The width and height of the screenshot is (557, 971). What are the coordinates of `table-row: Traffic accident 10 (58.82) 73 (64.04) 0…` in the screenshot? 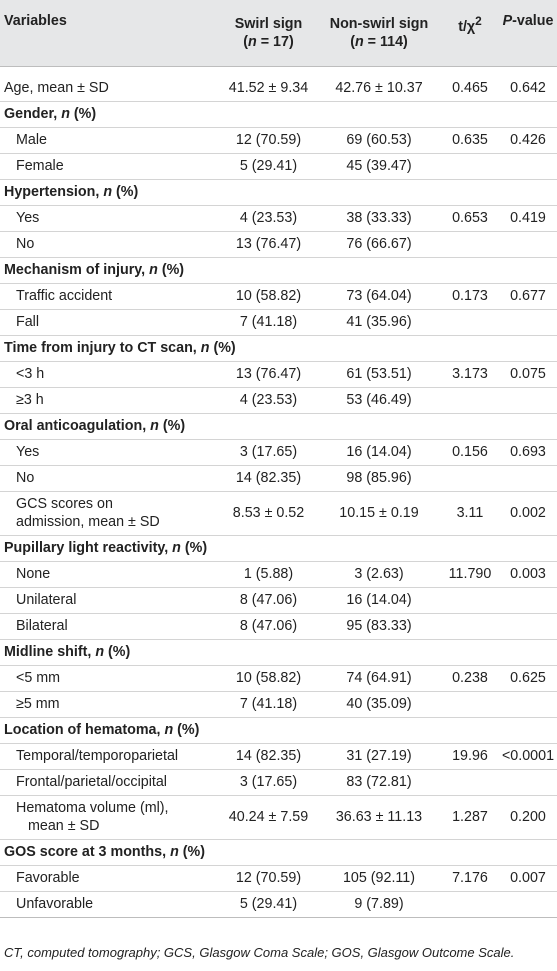 It's located at (278, 296).